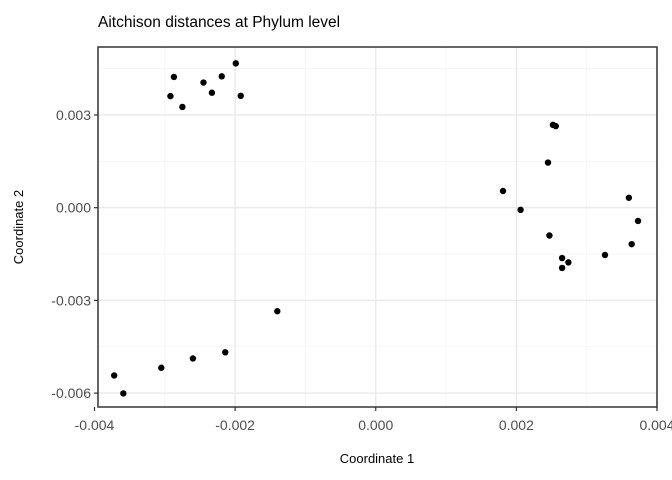  Describe the element at coordinates (219, 22) in the screenshot. I see `chart-title: Aitchison distances at Phylum level` at that location.